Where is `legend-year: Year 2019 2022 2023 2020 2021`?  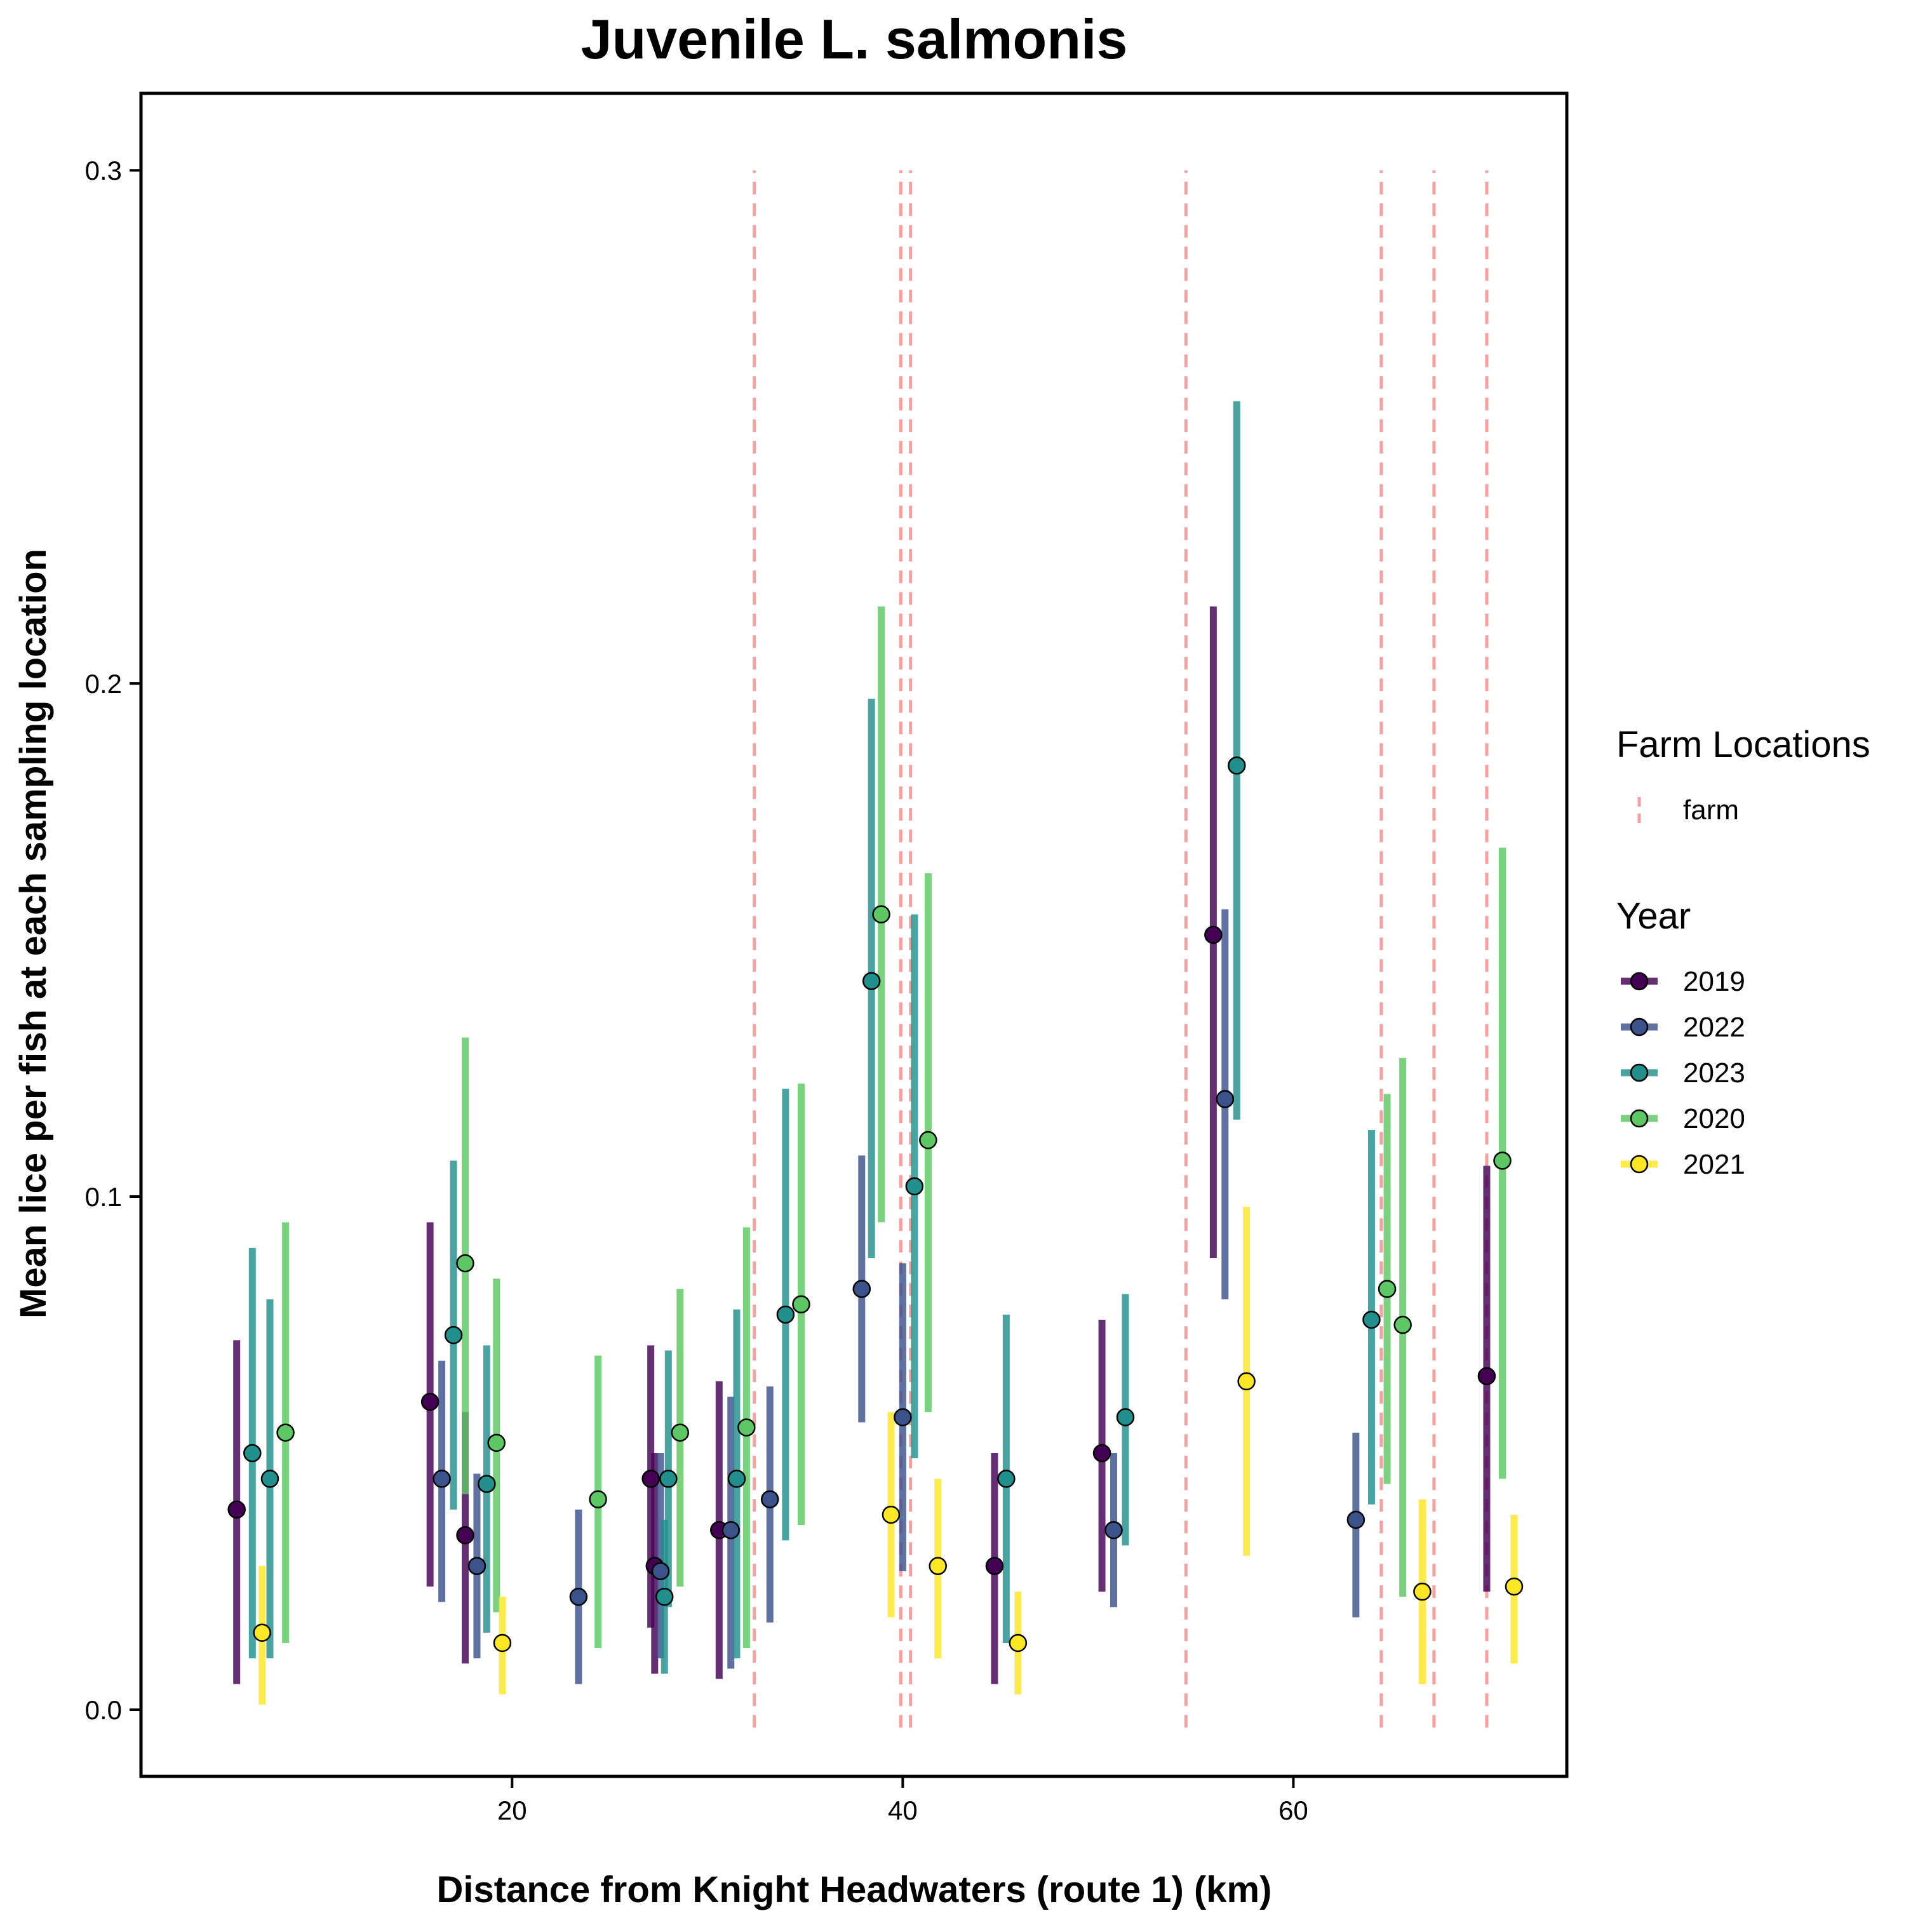 legend-year: Year 2019 2022 2023 2020 2021 is located at coordinates (1680, 1038).